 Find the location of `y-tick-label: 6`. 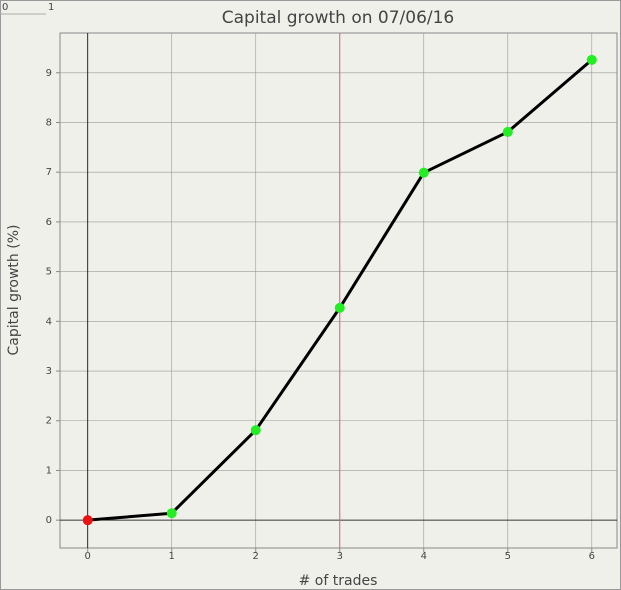

y-tick-label: 6 is located at coordinates (49, 222).